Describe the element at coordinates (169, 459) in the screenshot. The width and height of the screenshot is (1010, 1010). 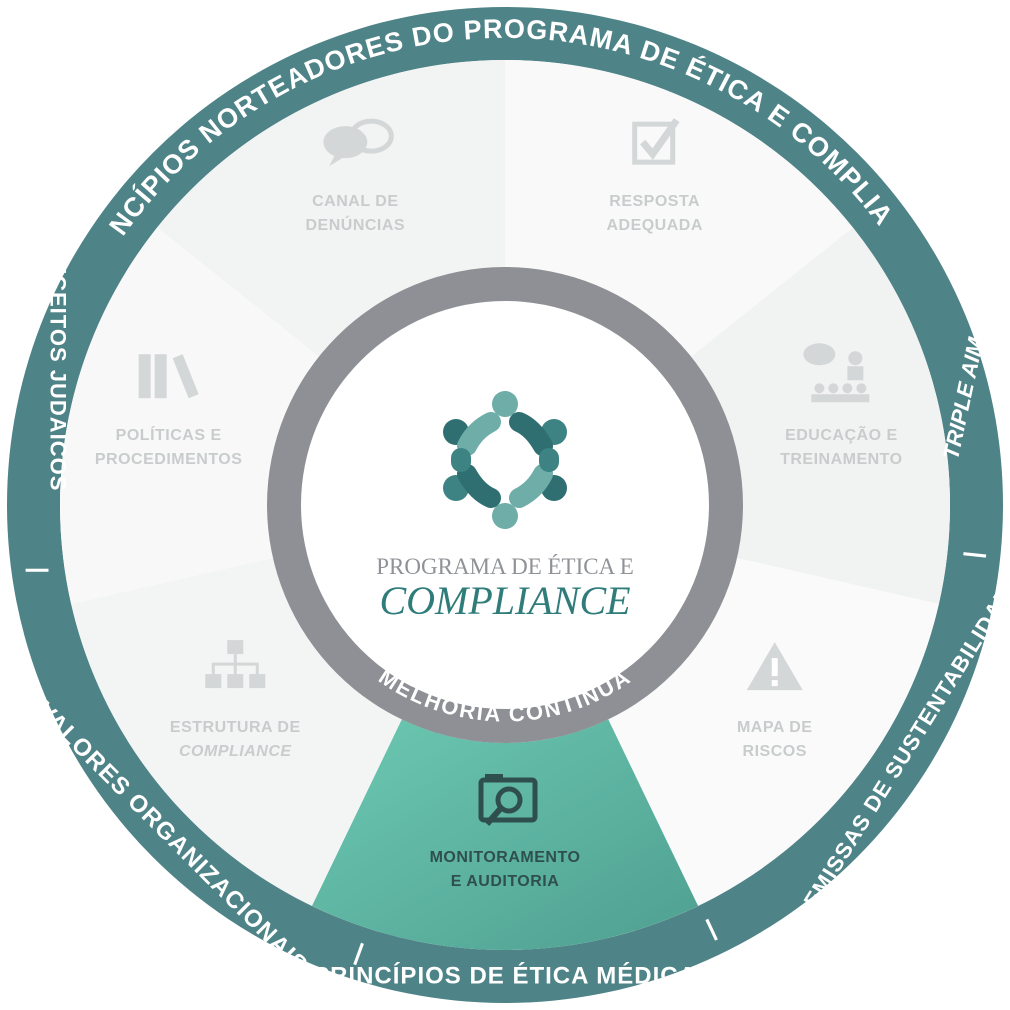
I see `segment-label-politicas-line2: PROCEDIMENTOS` at that location.